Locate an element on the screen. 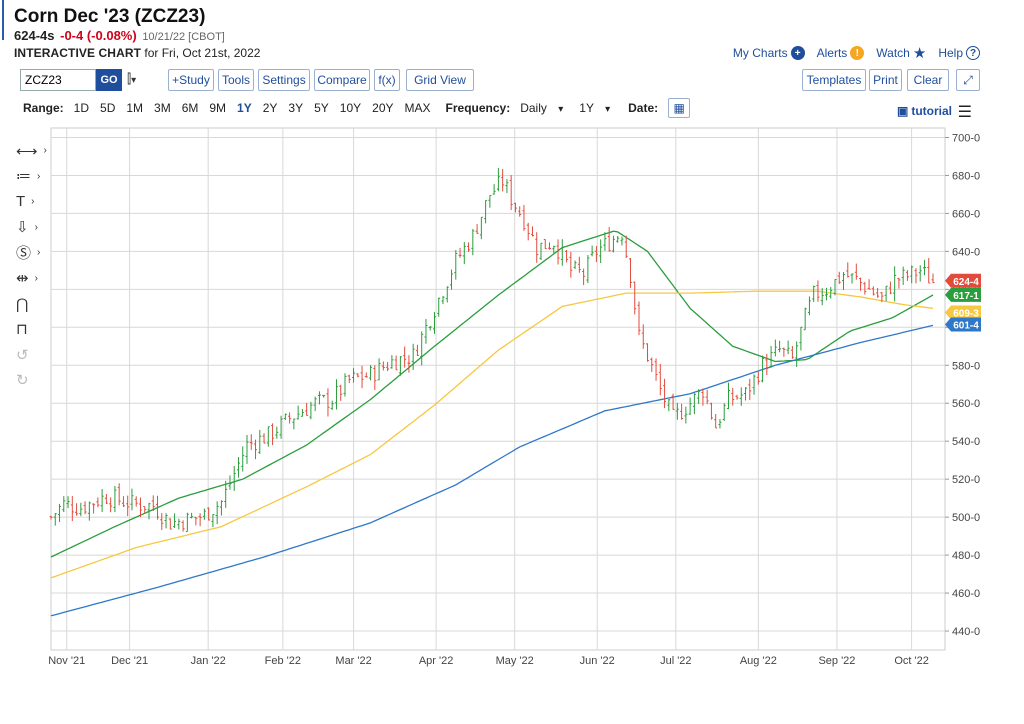 This screenshot has height=724, width=1024. range-option: 10Y is located at coordinates (350, 108).